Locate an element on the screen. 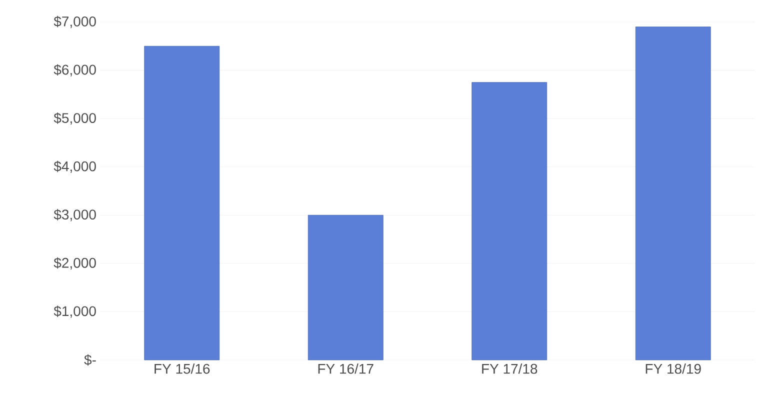 This screenshot has height=403, width=763. y-tick-label: $5,000 is located at coordinates (75, 118).